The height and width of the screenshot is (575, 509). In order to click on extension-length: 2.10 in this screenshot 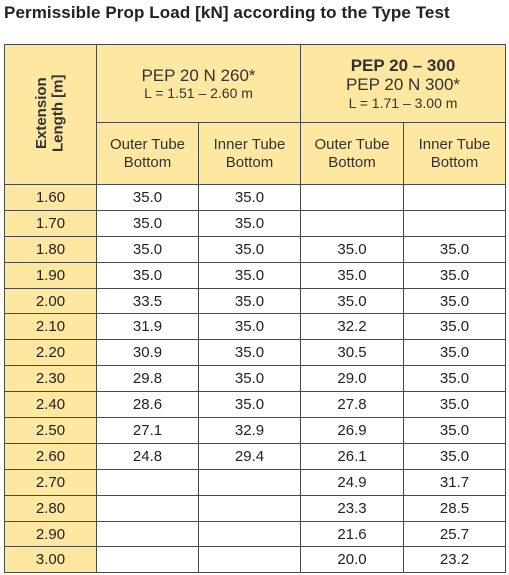, I will do `click(50, 327)`.